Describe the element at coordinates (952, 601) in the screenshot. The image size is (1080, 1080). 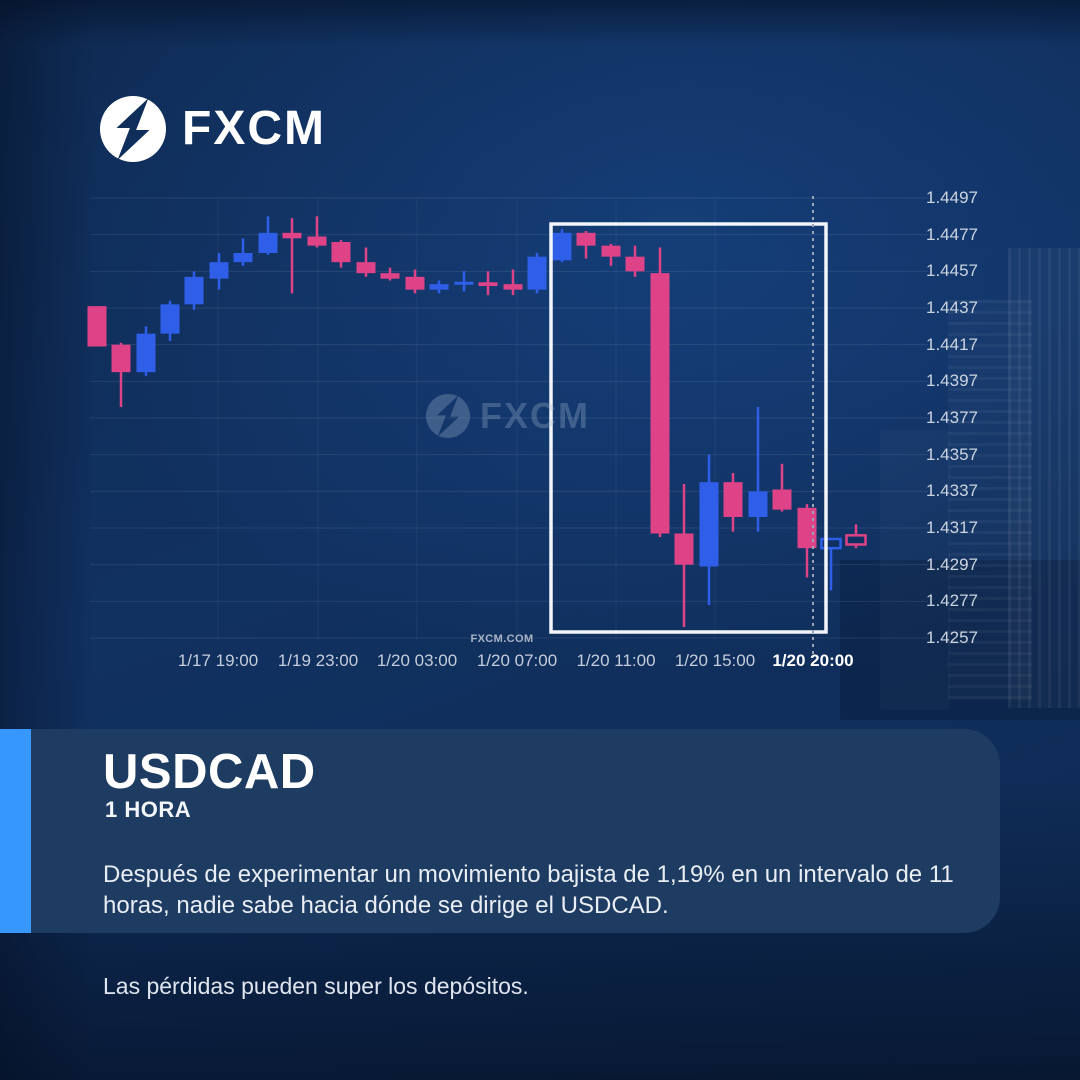
I see `y-axis-label: 1.4277` at that location.